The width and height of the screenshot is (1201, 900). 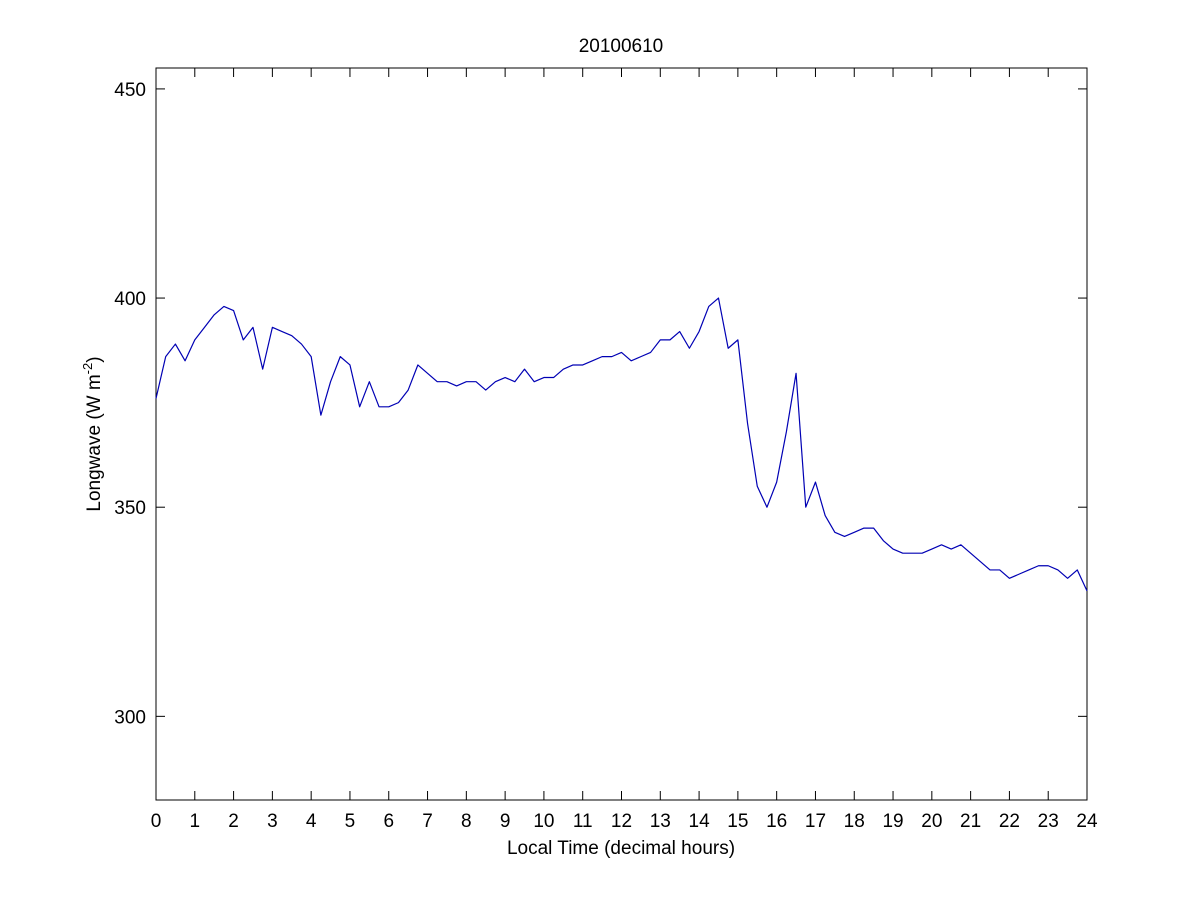 What do you see at coordinates (583, 821) in the screenshot?
I see `x-tick-label: 11` at bounding box center [583, 821].